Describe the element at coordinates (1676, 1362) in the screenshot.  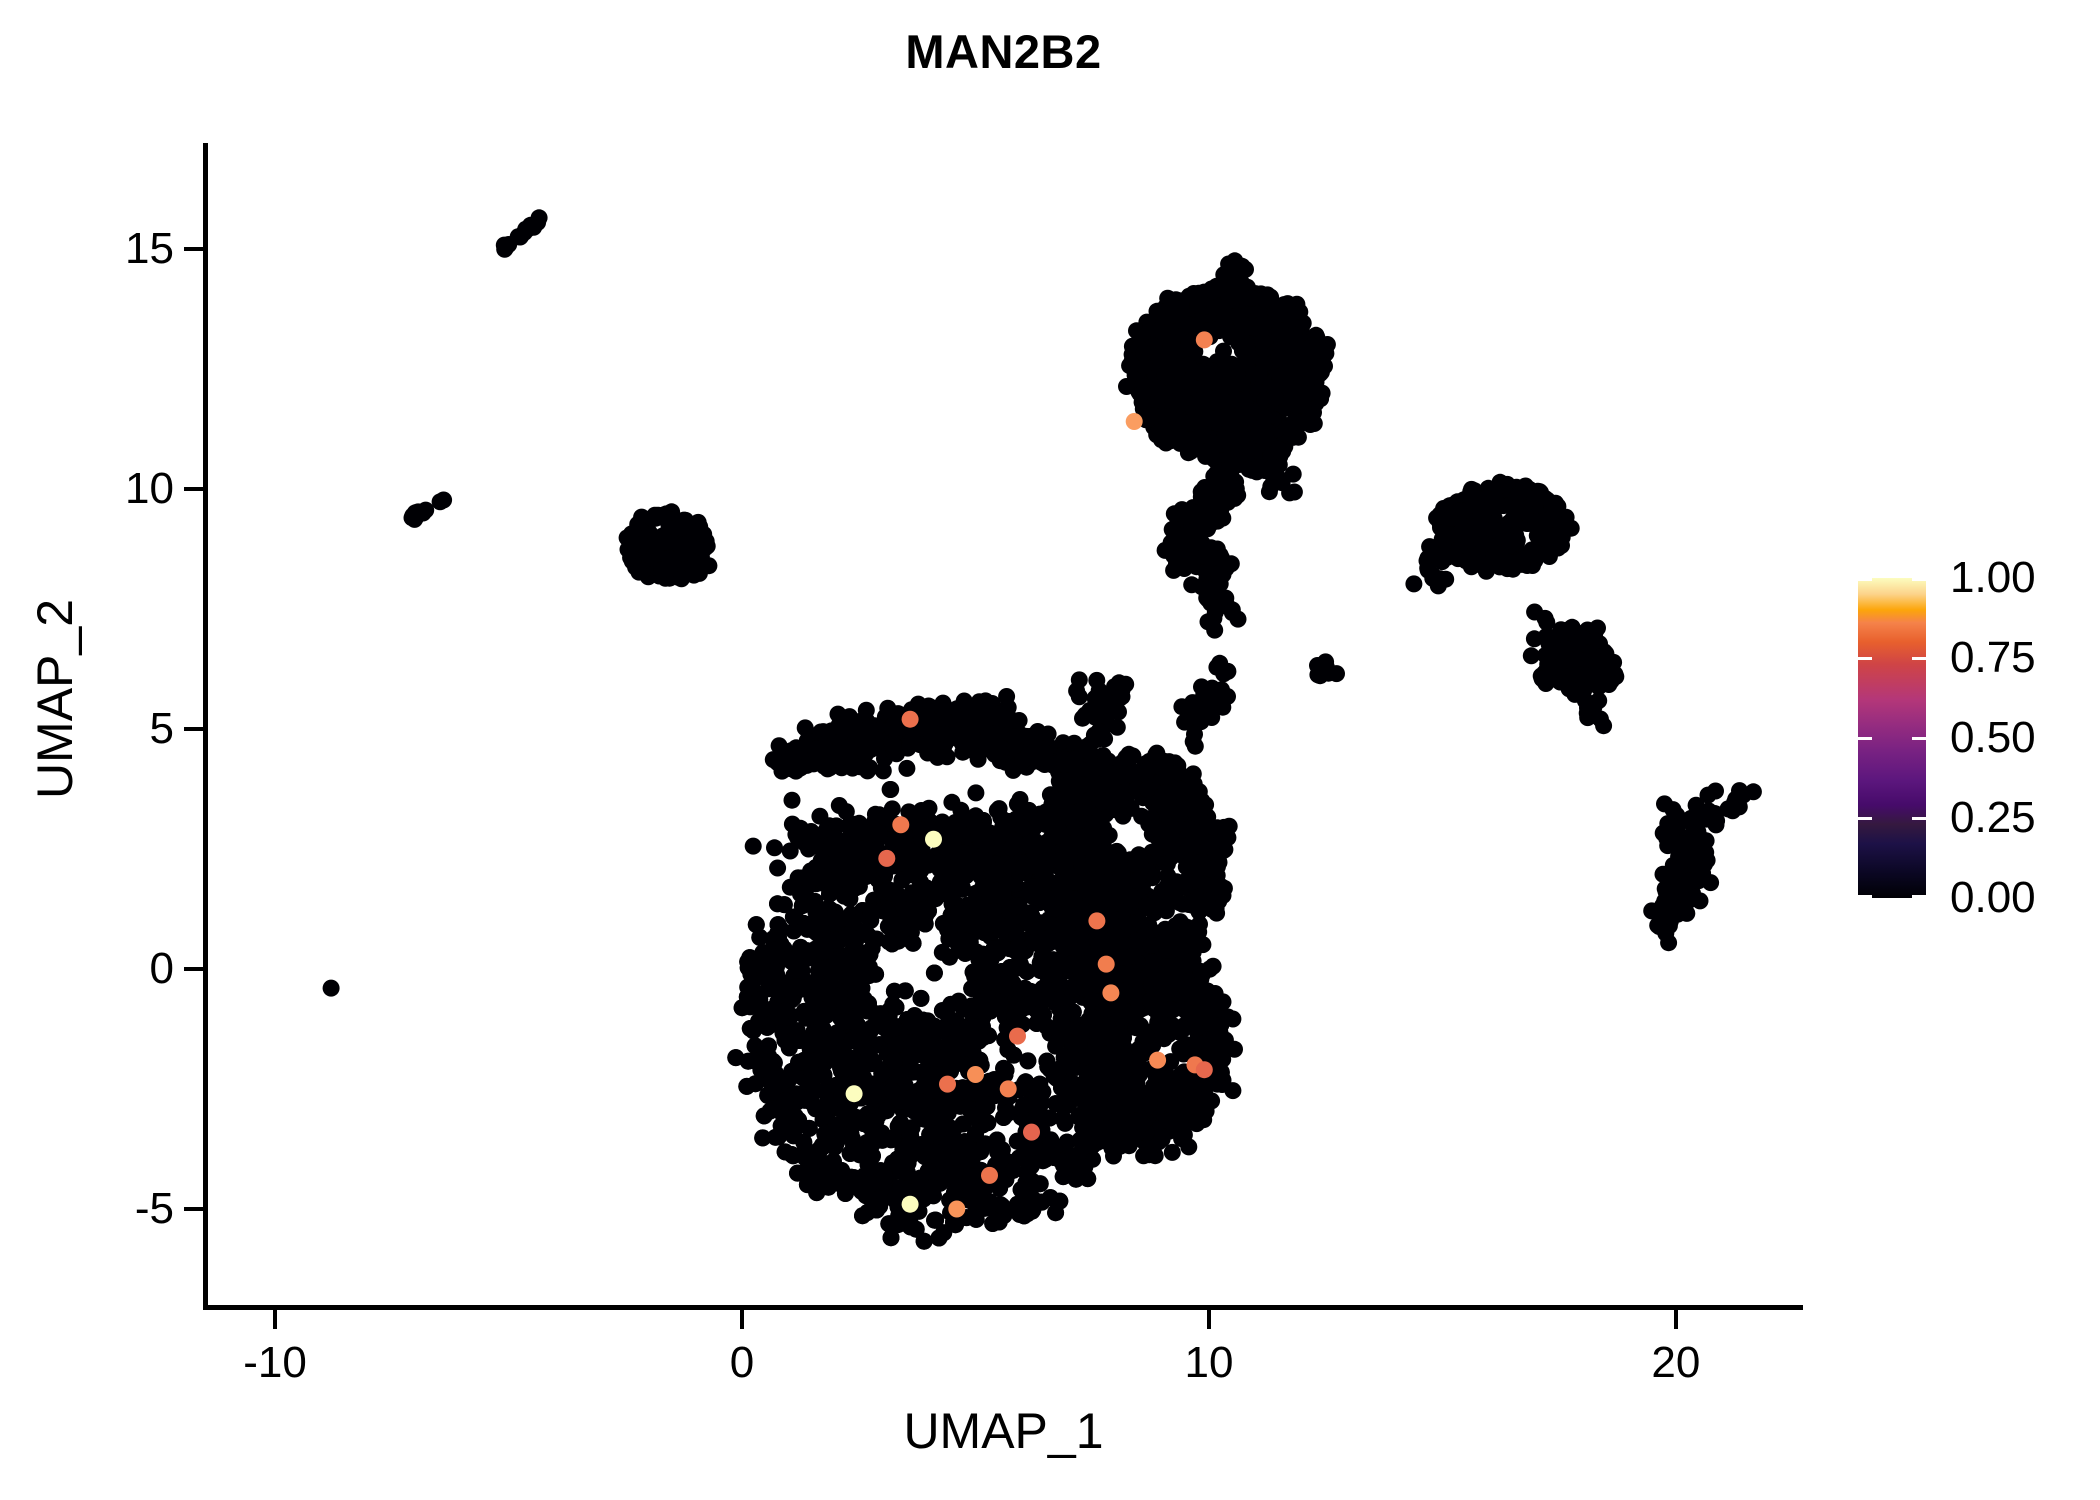
I see `x-tick-label: 20` at that location.